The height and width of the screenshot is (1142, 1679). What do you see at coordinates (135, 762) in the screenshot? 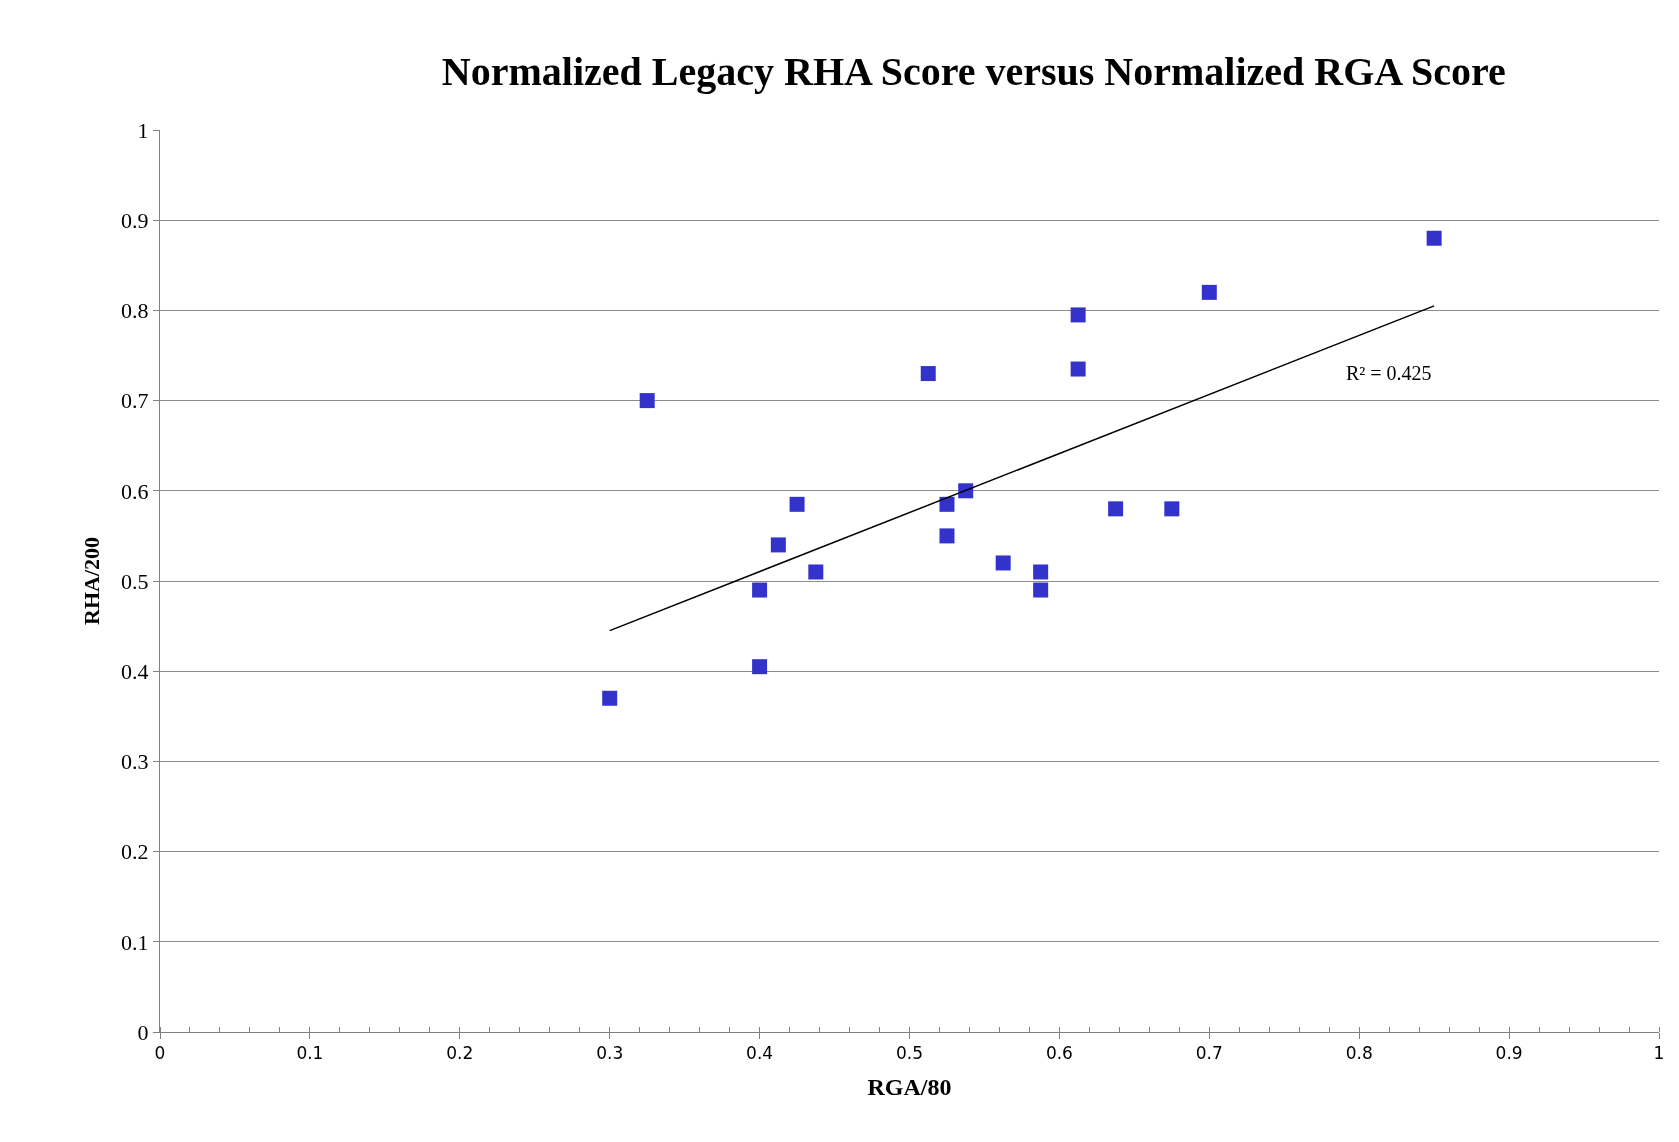
I see `y-tick-label: 0.3` at bounding box center [135, 762].